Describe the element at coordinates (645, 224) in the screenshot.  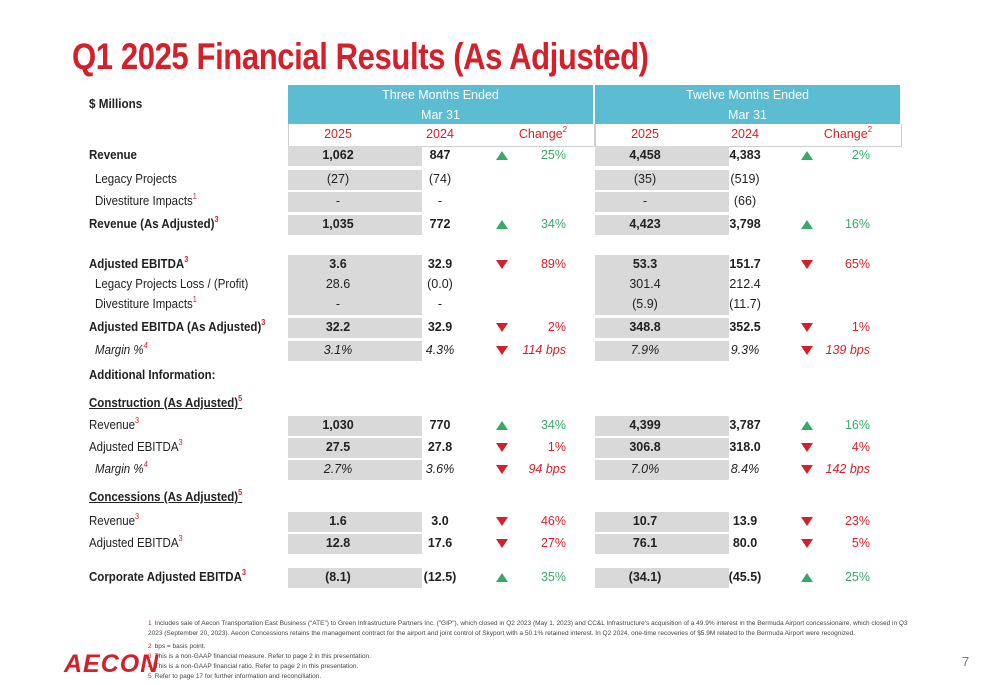
I see `table-cell: 4,423` at that location.